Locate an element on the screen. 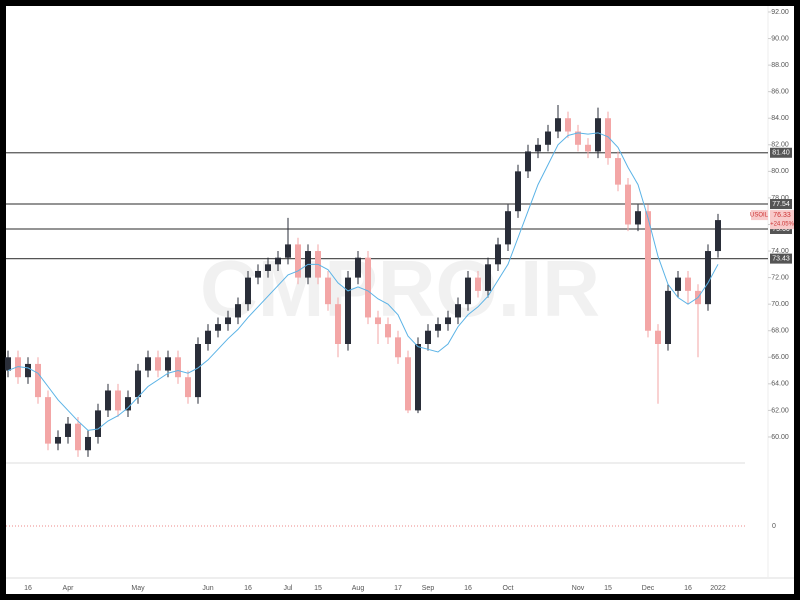  y-tick-label: 68.00 is located at coordinates (780, 331).